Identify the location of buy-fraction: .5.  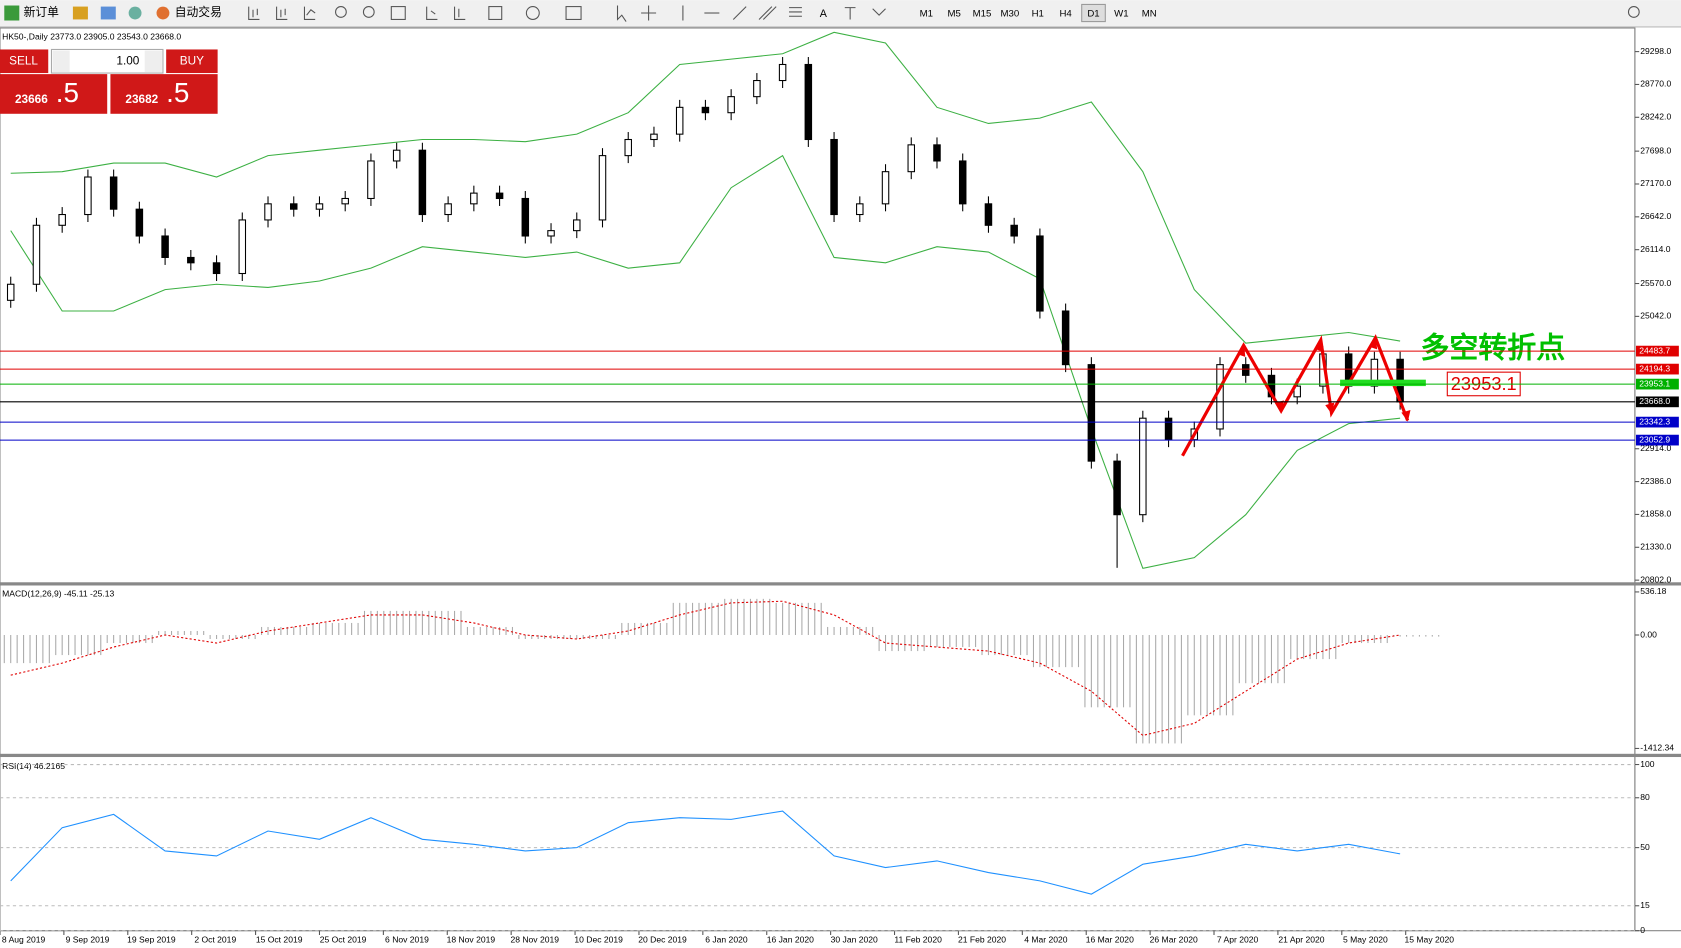
(177, 92).